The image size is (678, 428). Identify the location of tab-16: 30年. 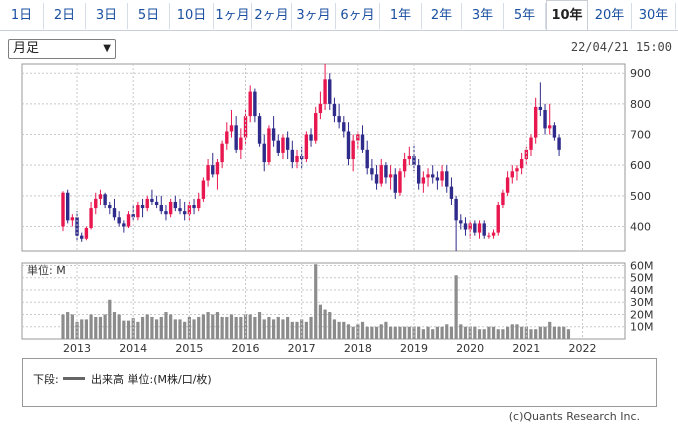
(654, 16).